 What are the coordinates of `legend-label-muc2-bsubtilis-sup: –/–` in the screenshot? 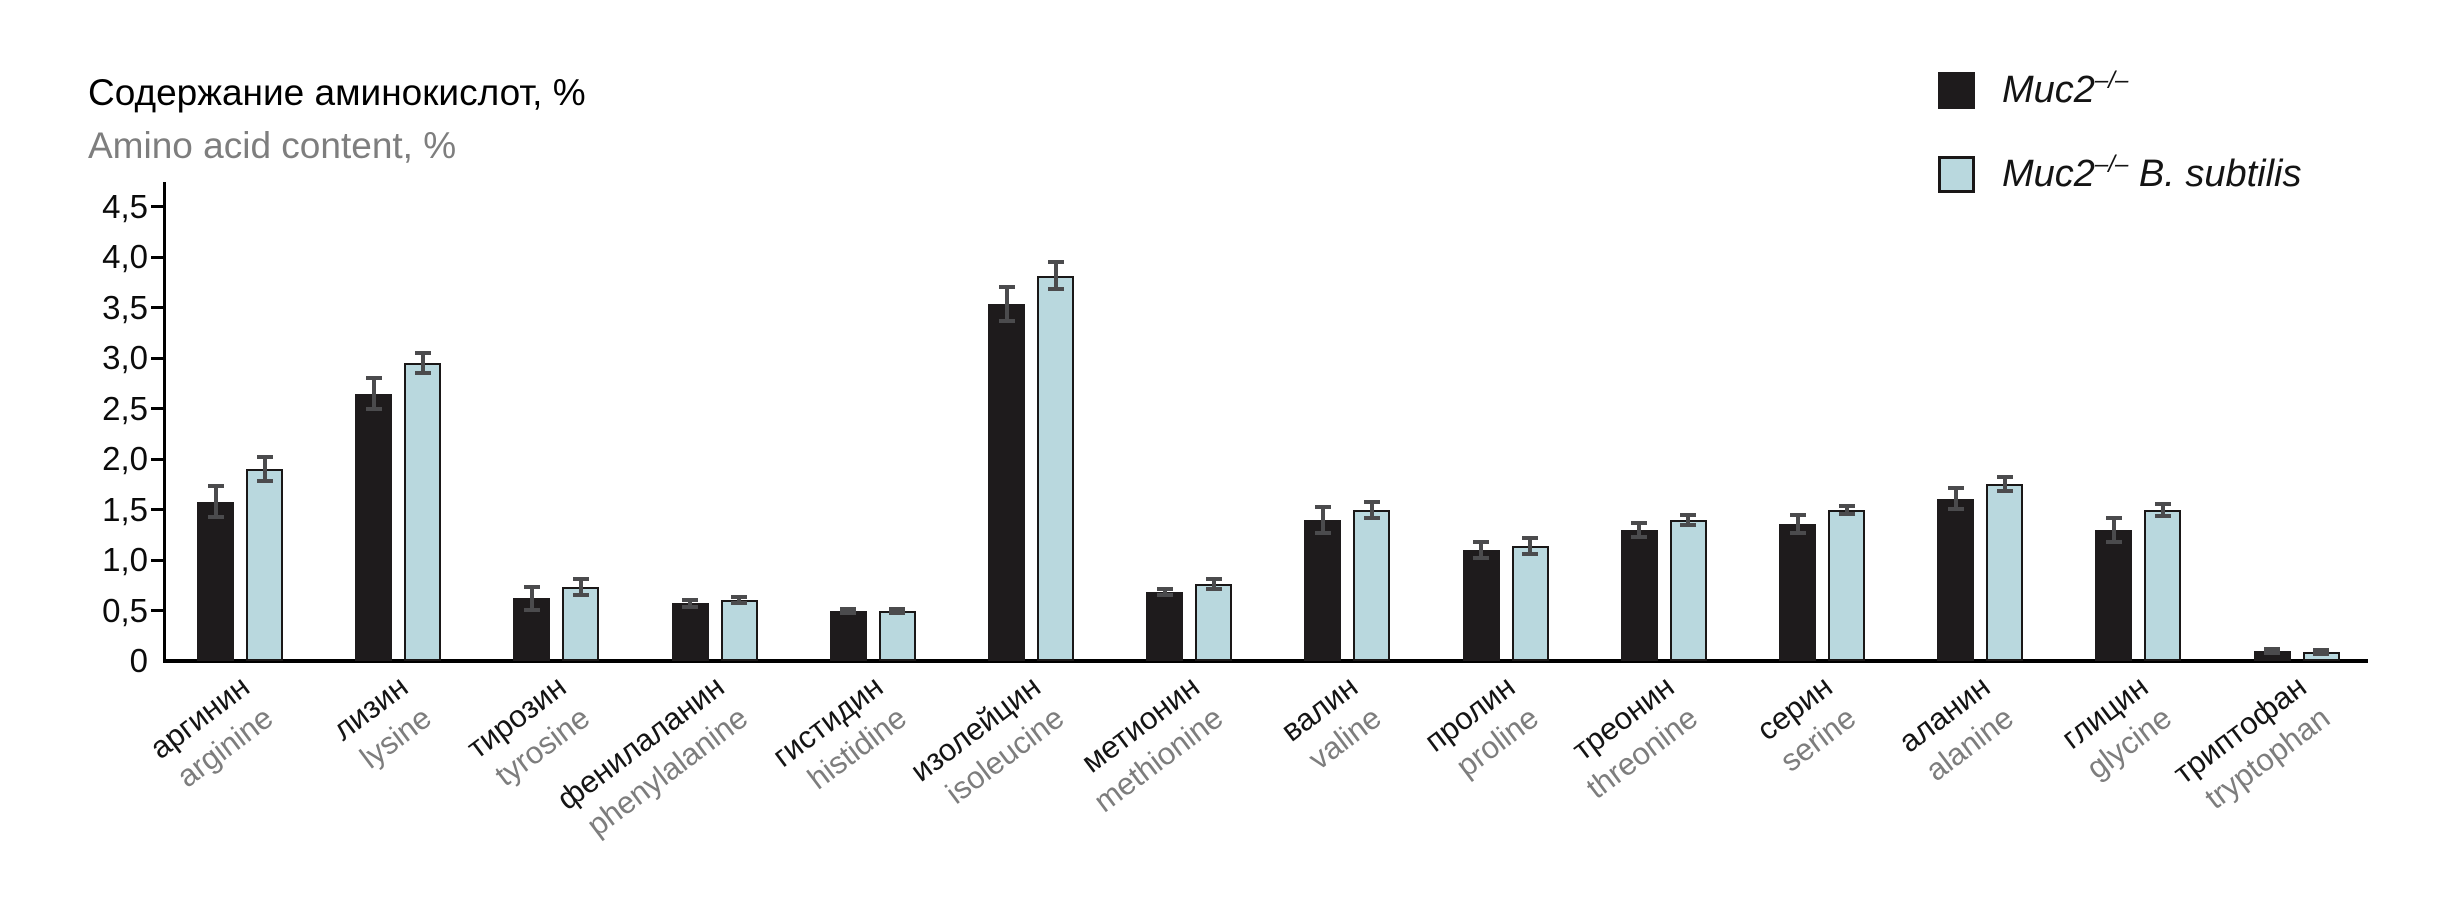 It's located at (2111, 164).